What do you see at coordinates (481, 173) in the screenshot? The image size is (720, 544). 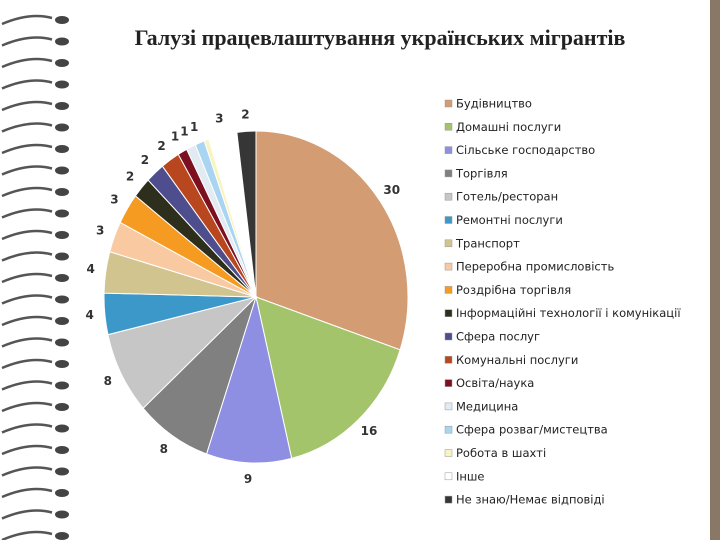 I see `legend-label: Торгівля` at bounding box center [481, 173].